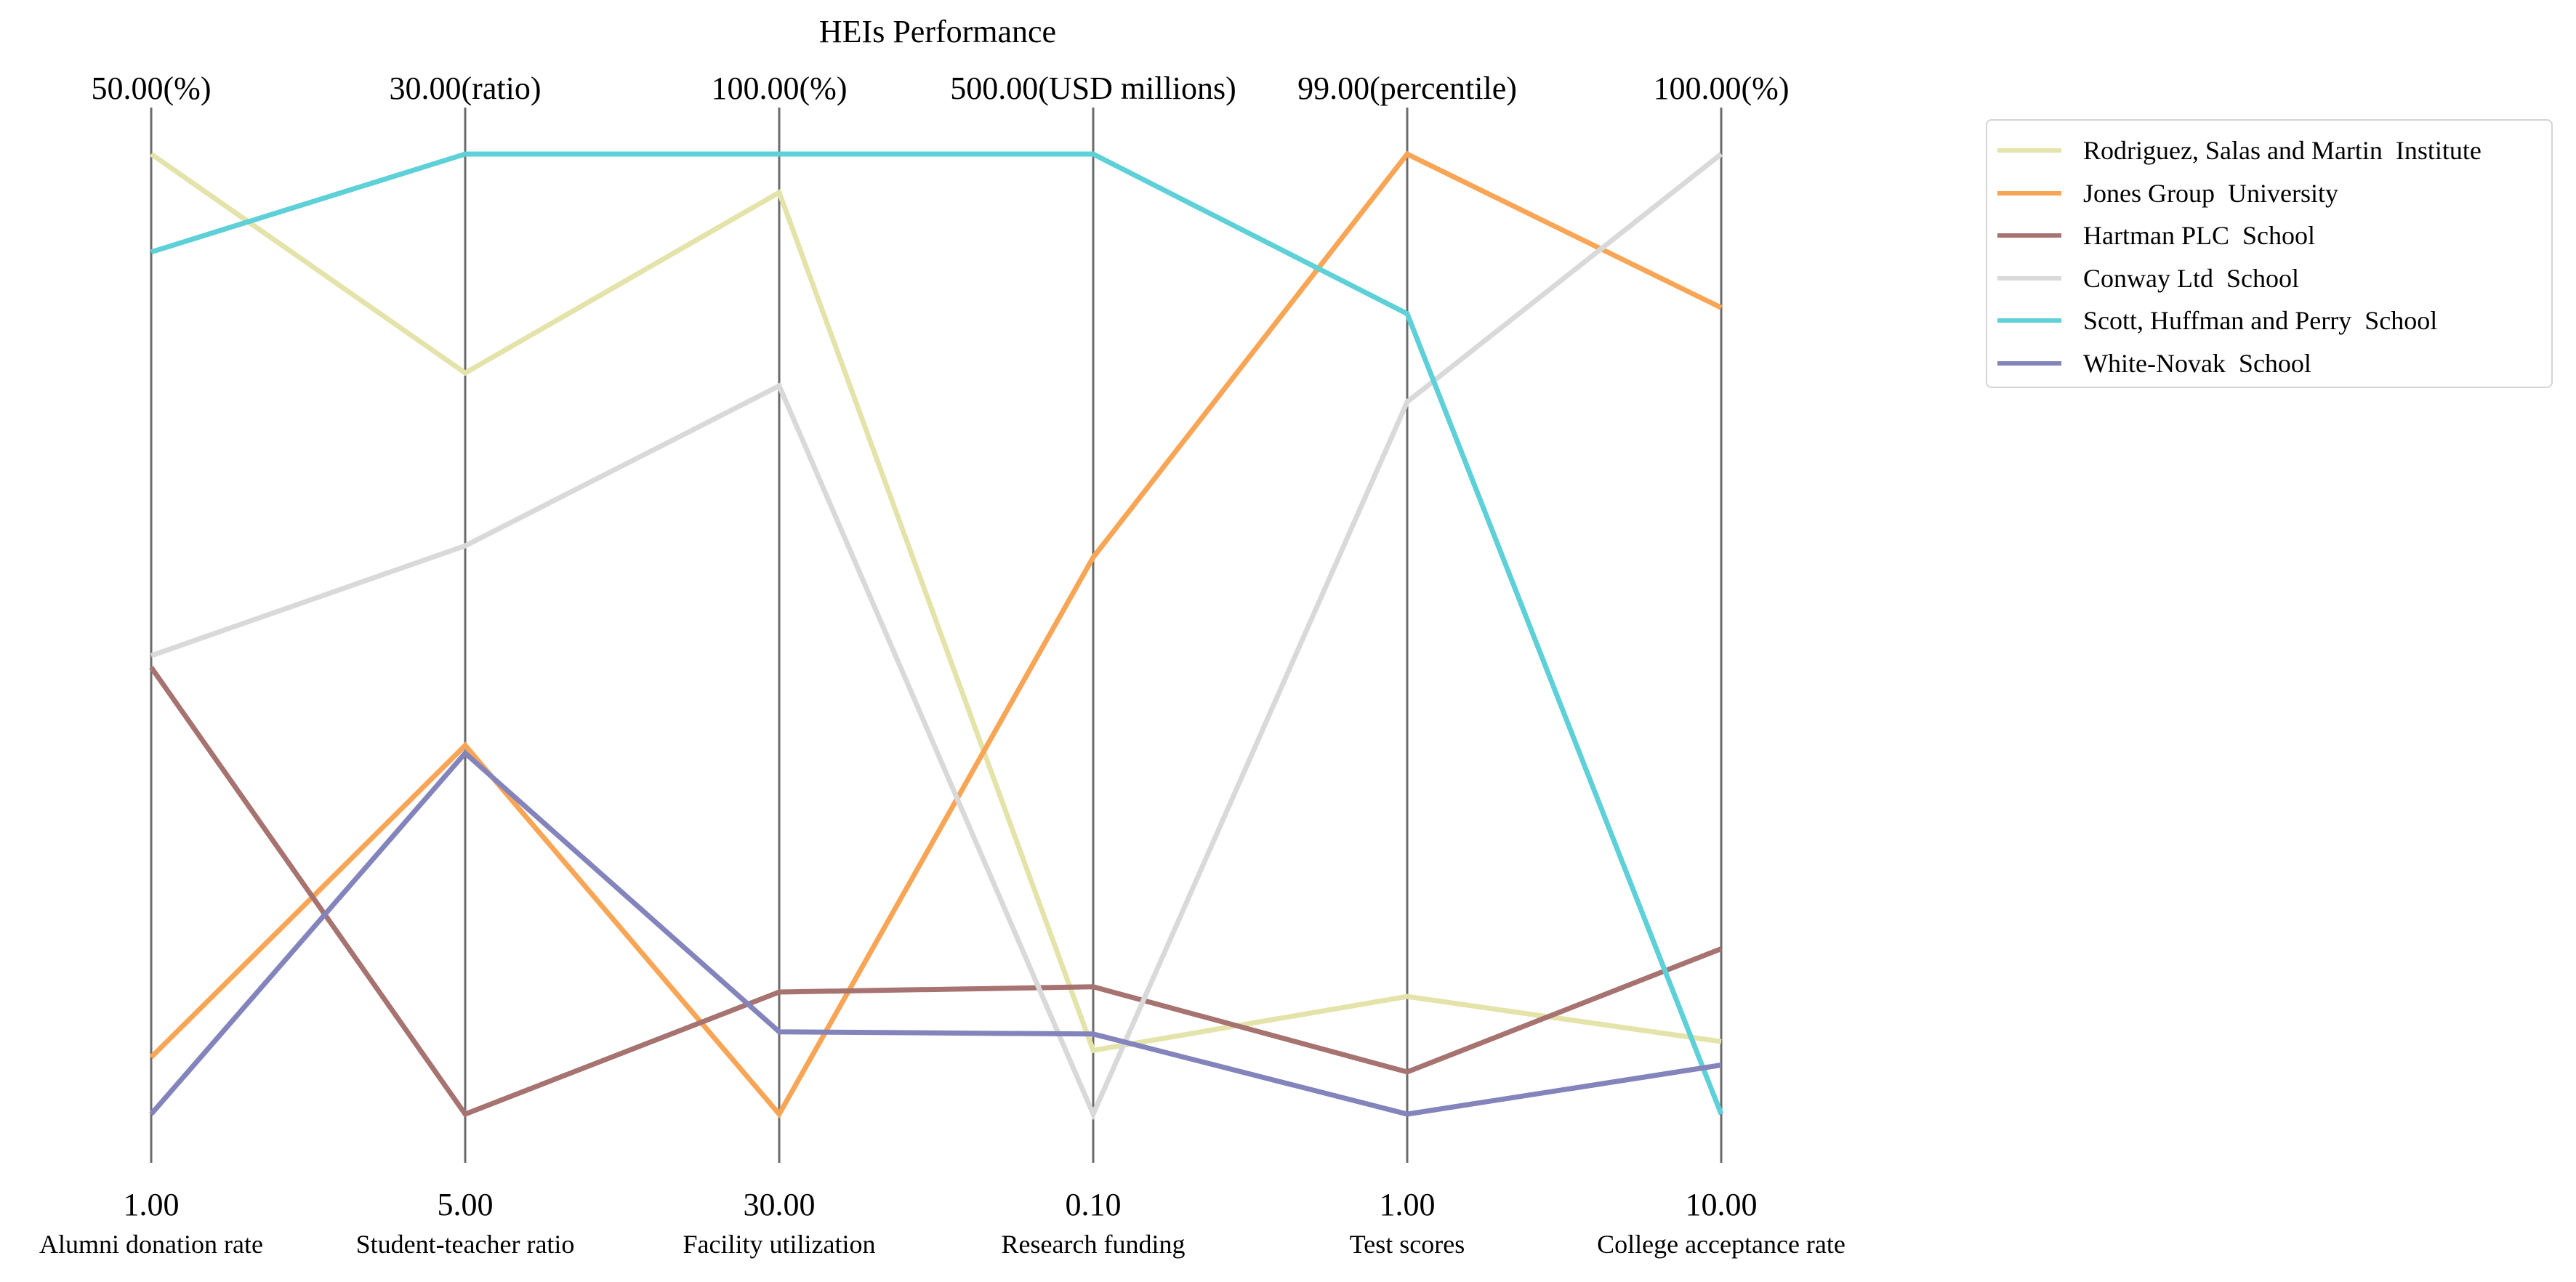 The height and width of the screenshot is (1282, 2576). What do you see at coordinates (1093, 88) in the screenshot?
I see `axis-max-label: 500.00(USD millions)` at bounding box center [1093, 88].